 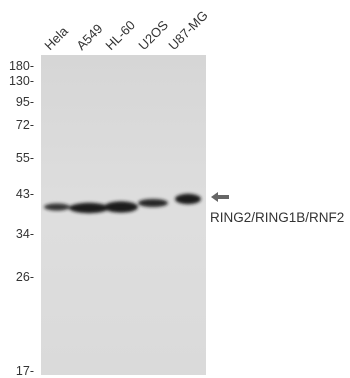 What do you see at coordinates (220, 197) in the screenshot?
I see `arrow-left-icon` at bounding box center [220, 197].